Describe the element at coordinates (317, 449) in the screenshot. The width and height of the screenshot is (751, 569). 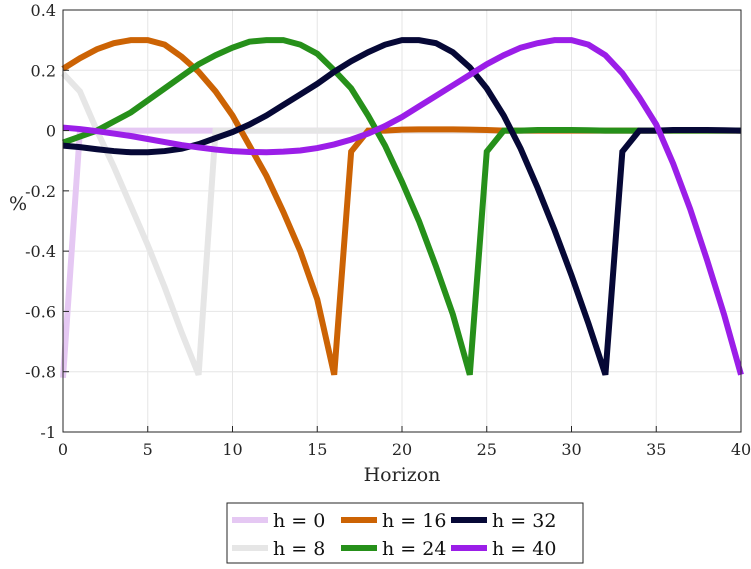
I see `x-tick-label: 15` at that location.